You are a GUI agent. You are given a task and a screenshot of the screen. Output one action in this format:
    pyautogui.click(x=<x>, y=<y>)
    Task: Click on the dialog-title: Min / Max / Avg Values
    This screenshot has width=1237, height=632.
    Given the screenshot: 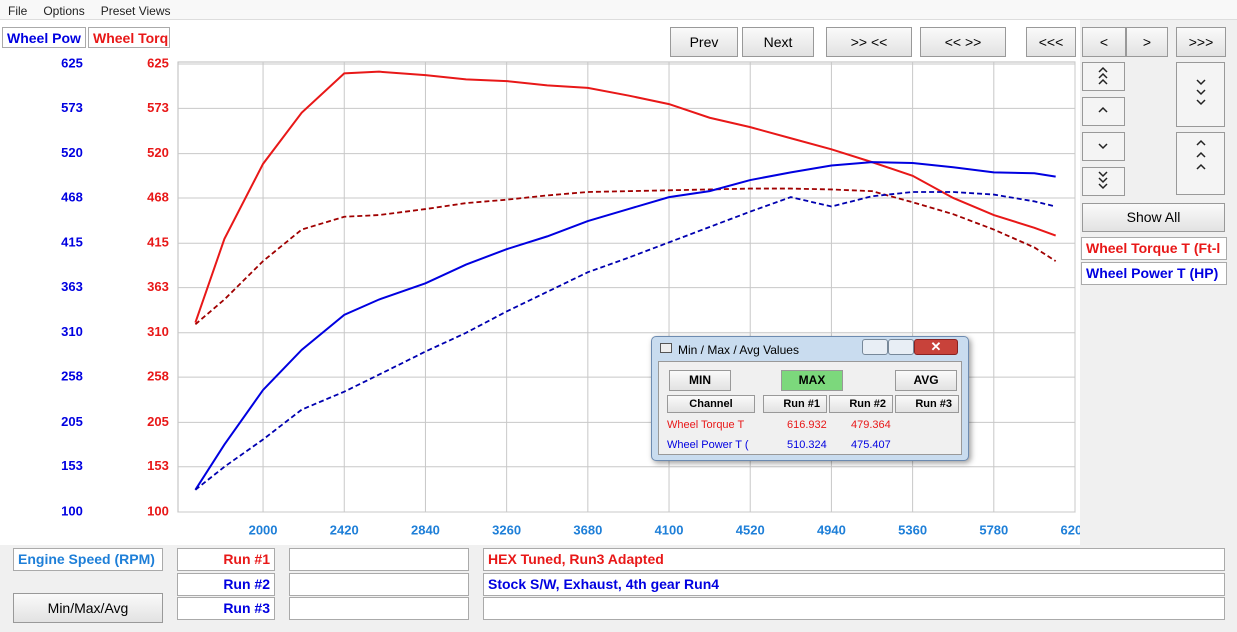 What is the action you would take?
    pyautogui.click(x=738, y=350)
    